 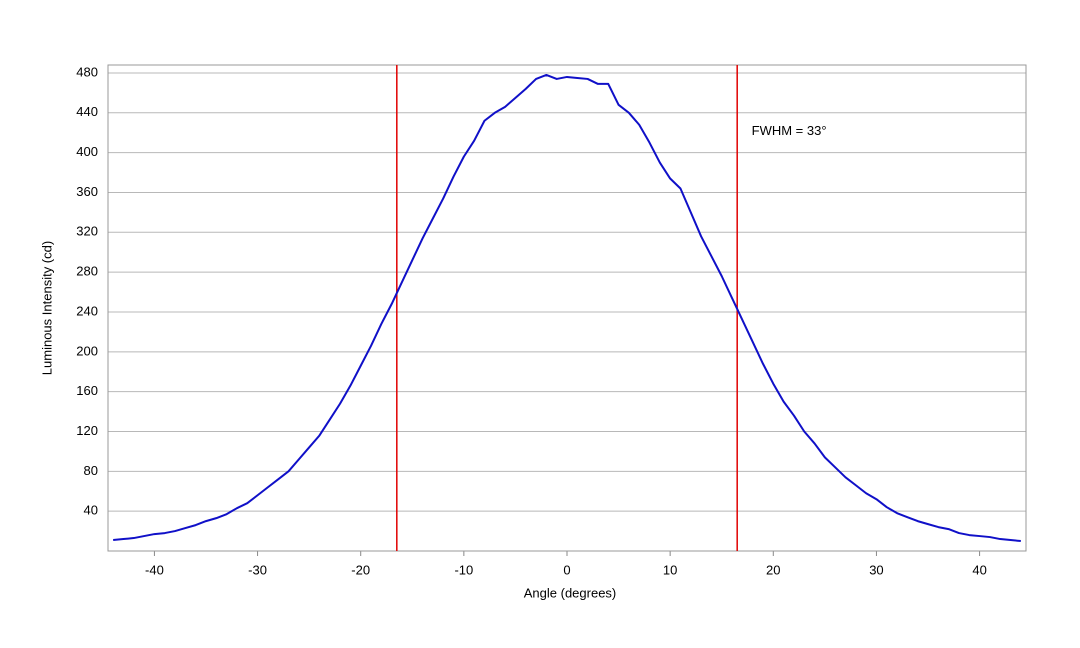 I want to click on x-tick-label: 20, so click(x=773, y=569).